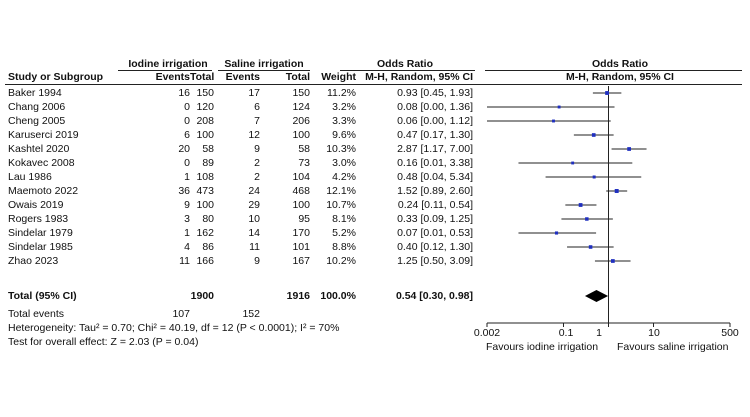  Describe the element at coordinates (187, 247) in the screenshot. I see `events-iodine: 4` at that location.